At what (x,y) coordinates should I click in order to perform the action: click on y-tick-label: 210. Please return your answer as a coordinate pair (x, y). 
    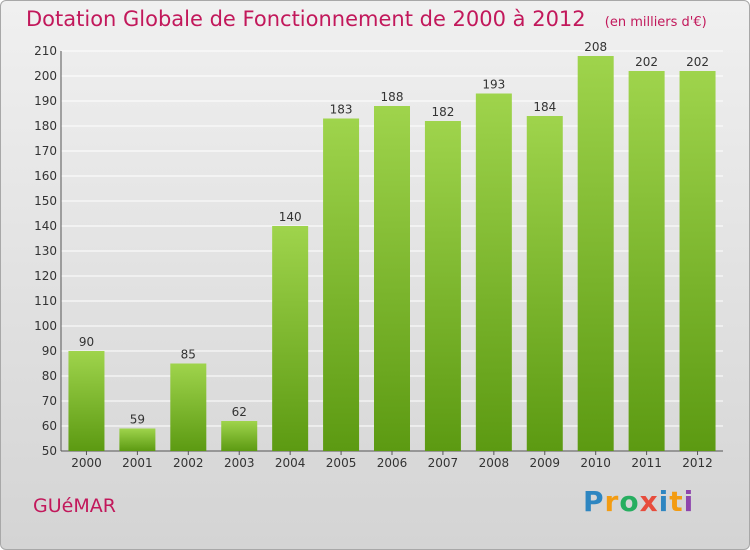
    Looking at the image, I should click on (45, 51).